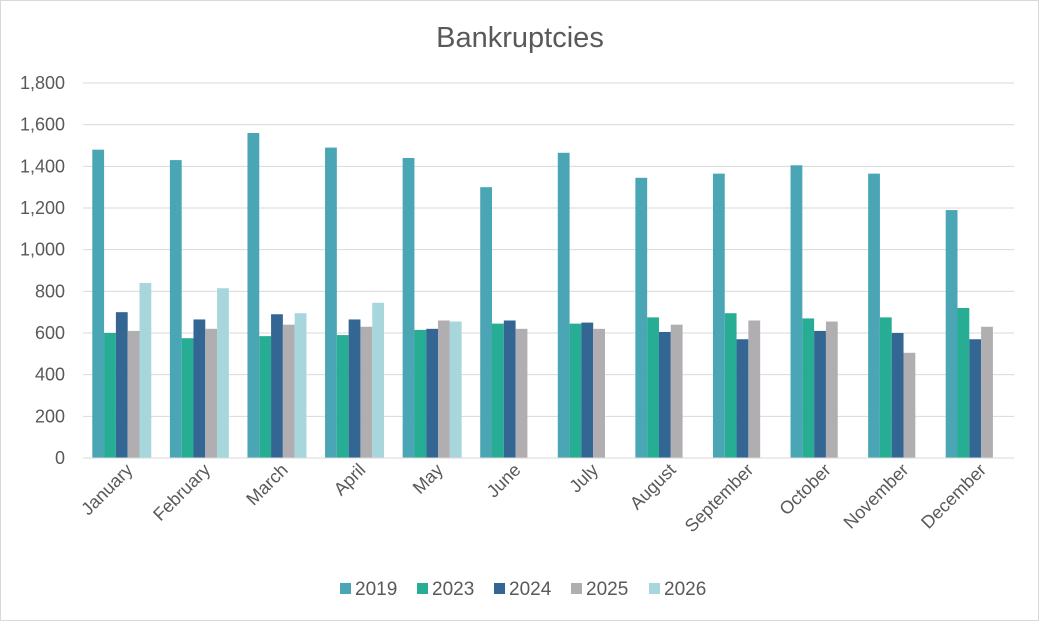  I want to click on bar-2019-february, so click(175, 309).